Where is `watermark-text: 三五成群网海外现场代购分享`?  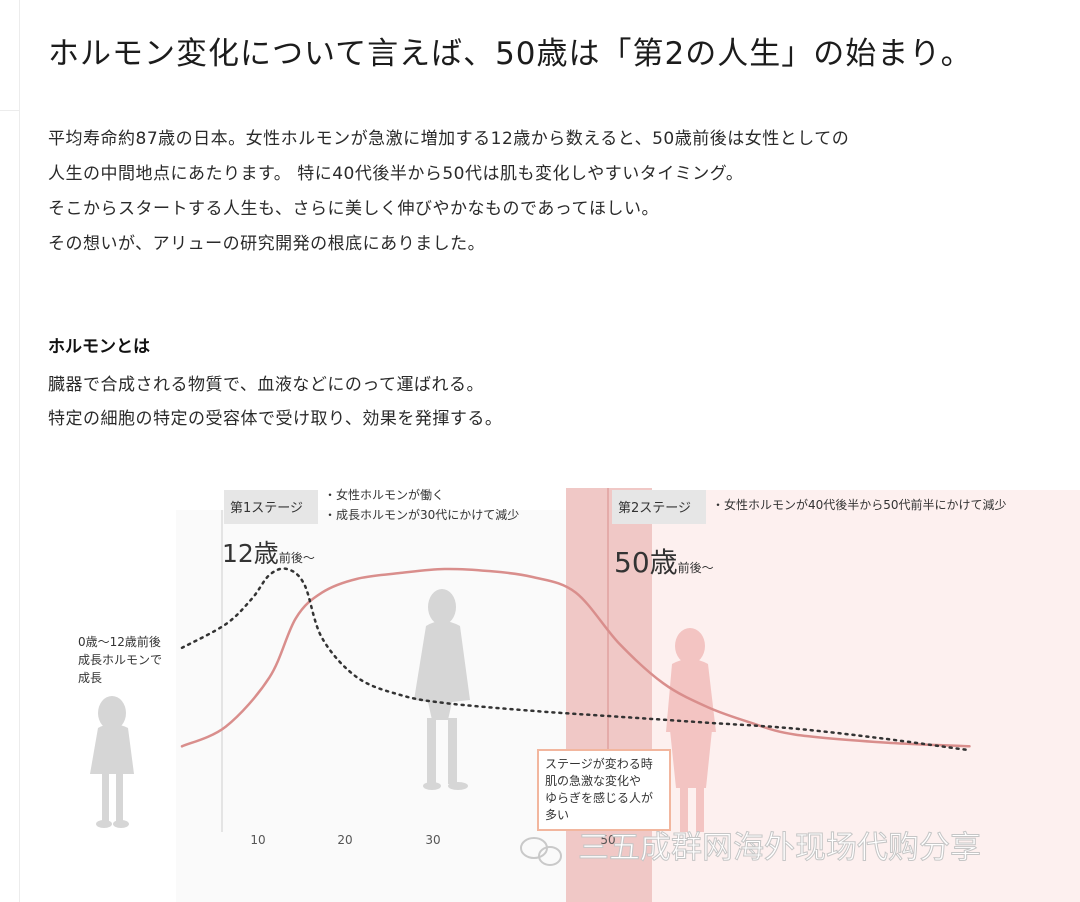 watermark-text: 三五成群网海外现场代购分享 is located at coordinates (779, 848).